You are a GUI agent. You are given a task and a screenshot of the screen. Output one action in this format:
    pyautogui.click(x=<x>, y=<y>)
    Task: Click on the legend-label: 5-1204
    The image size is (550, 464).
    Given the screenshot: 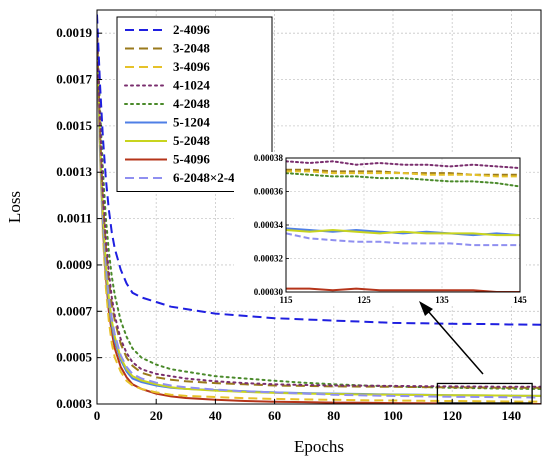 What is the action you would take?
    pyautogui.click(x=191, y=122)
    